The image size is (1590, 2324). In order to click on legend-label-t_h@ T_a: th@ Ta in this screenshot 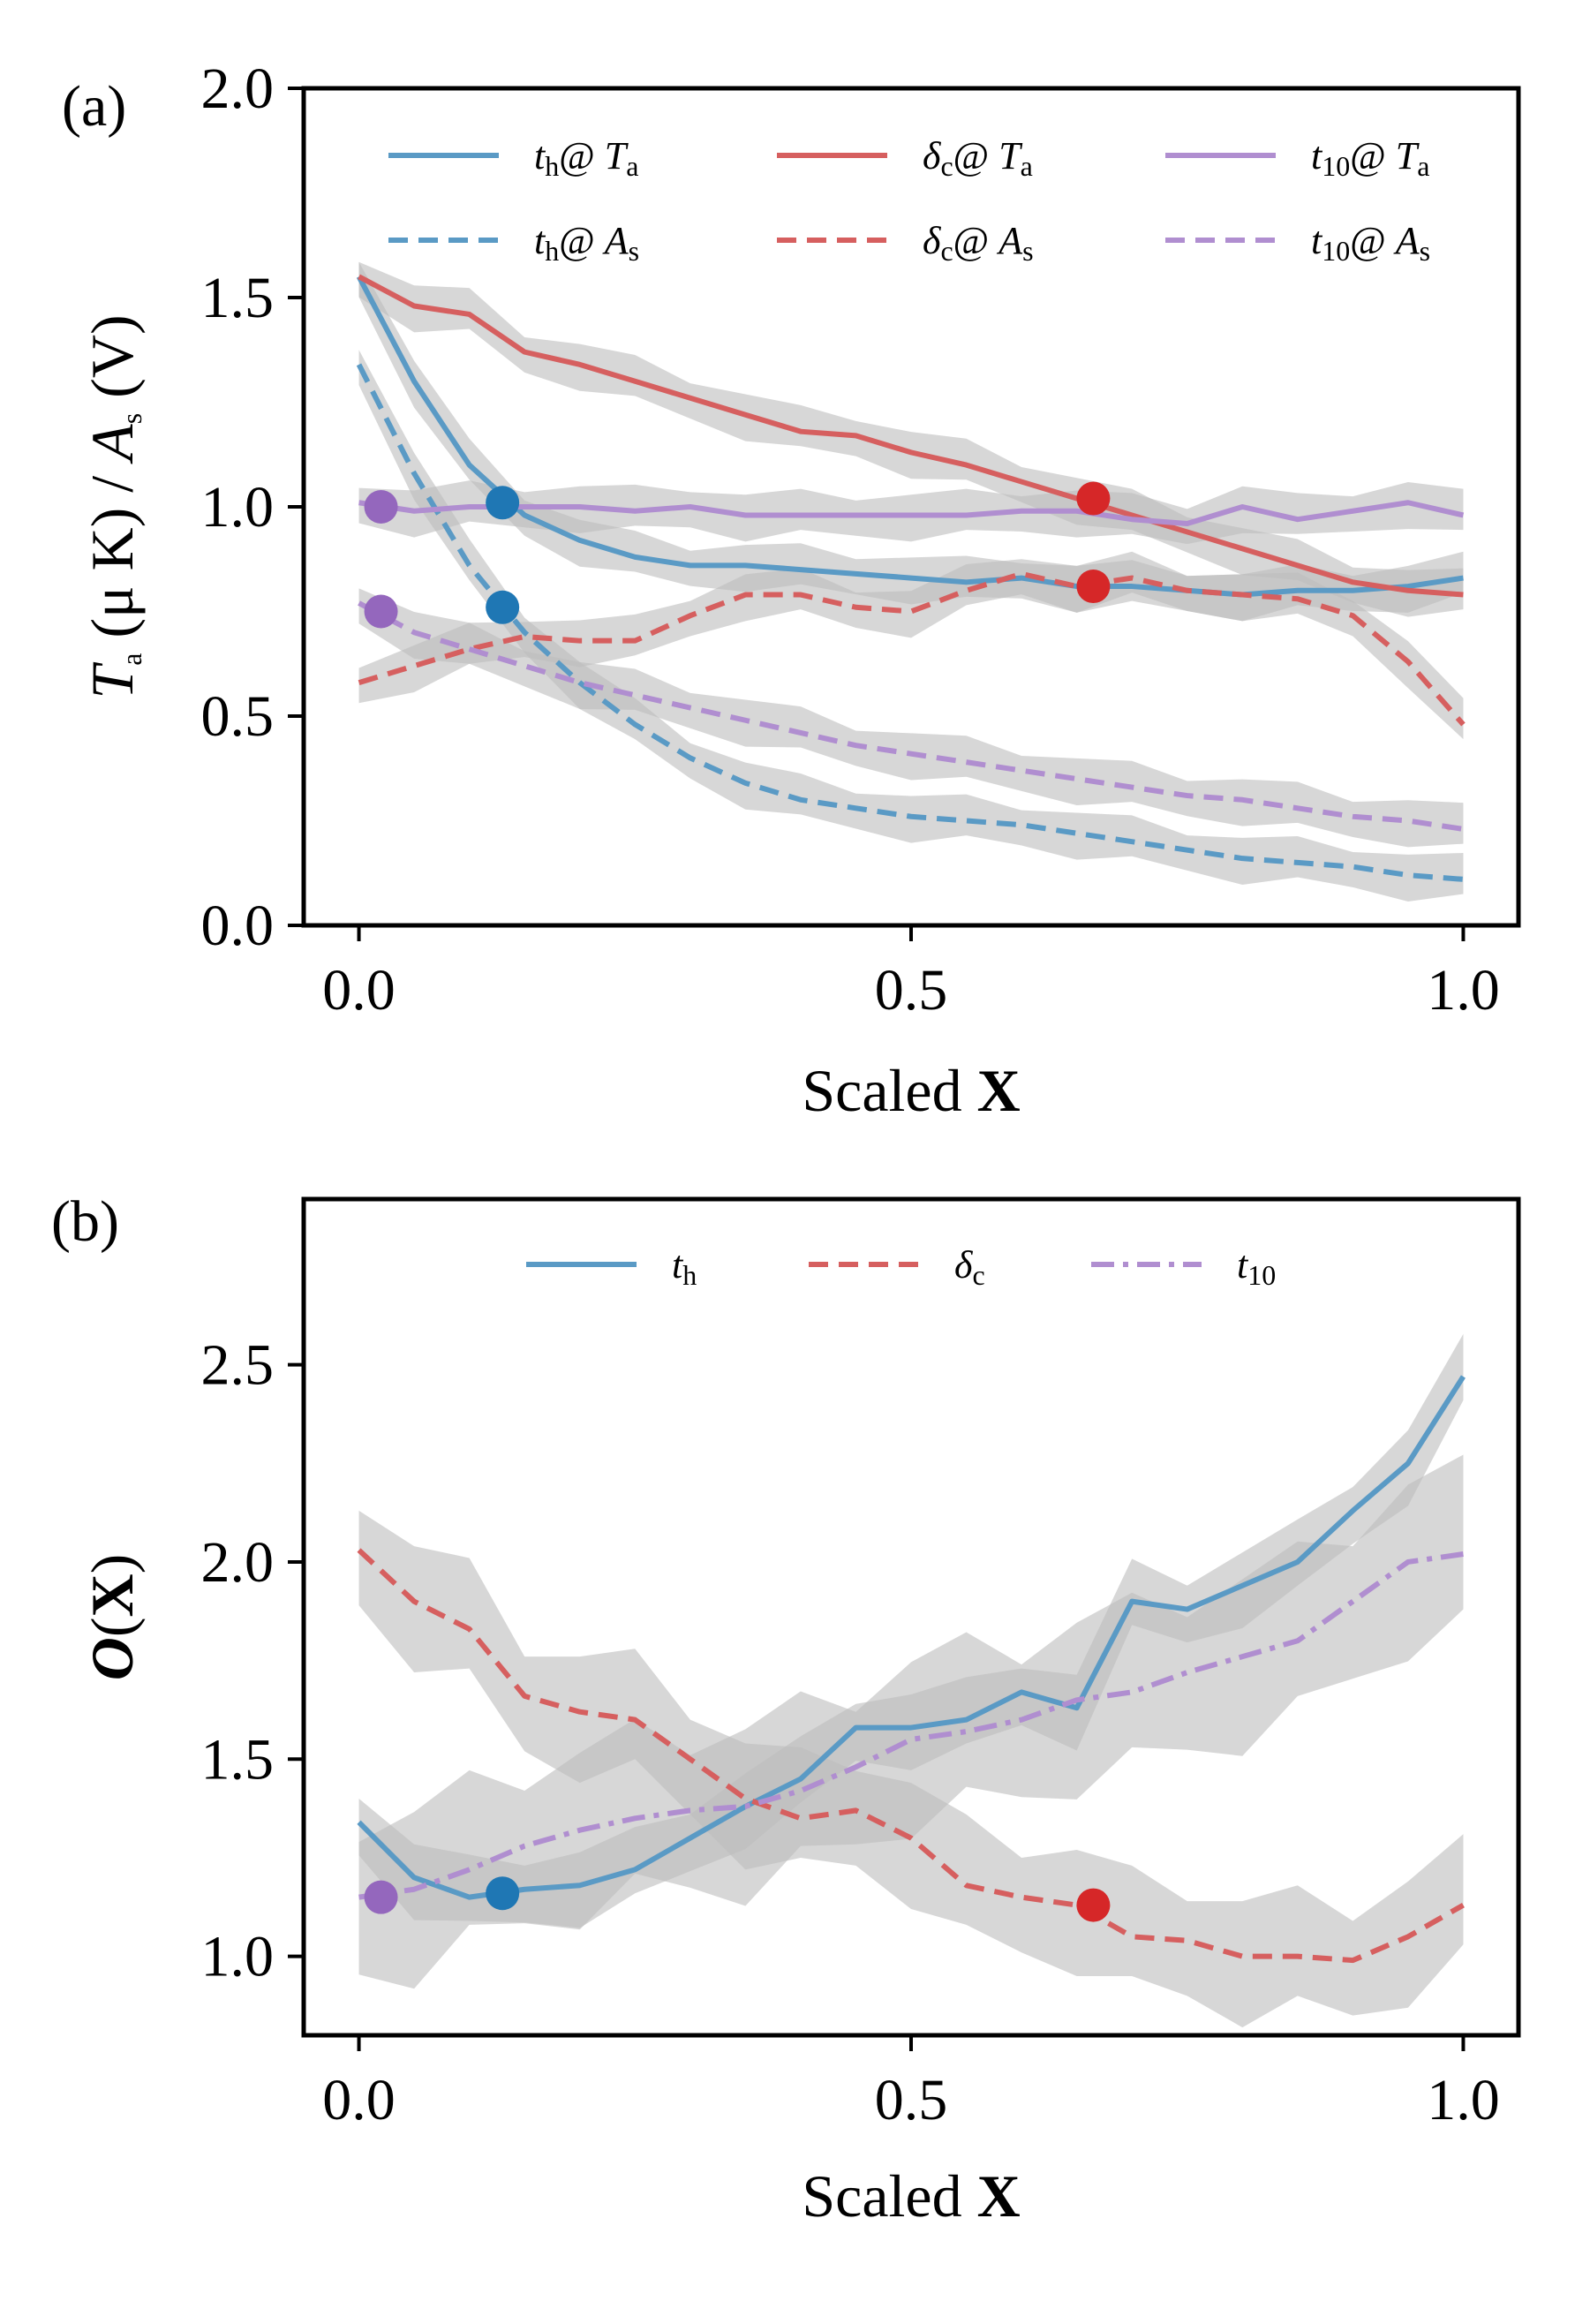, I will do `click(586, 158)`.